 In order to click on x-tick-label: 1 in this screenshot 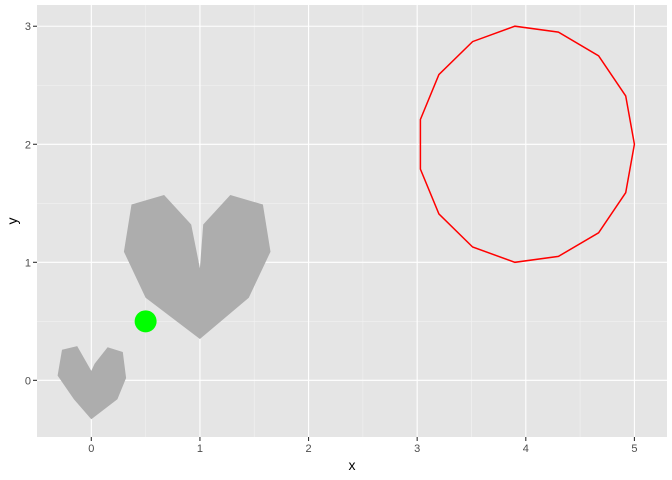, I will do `click(200, 449)`.